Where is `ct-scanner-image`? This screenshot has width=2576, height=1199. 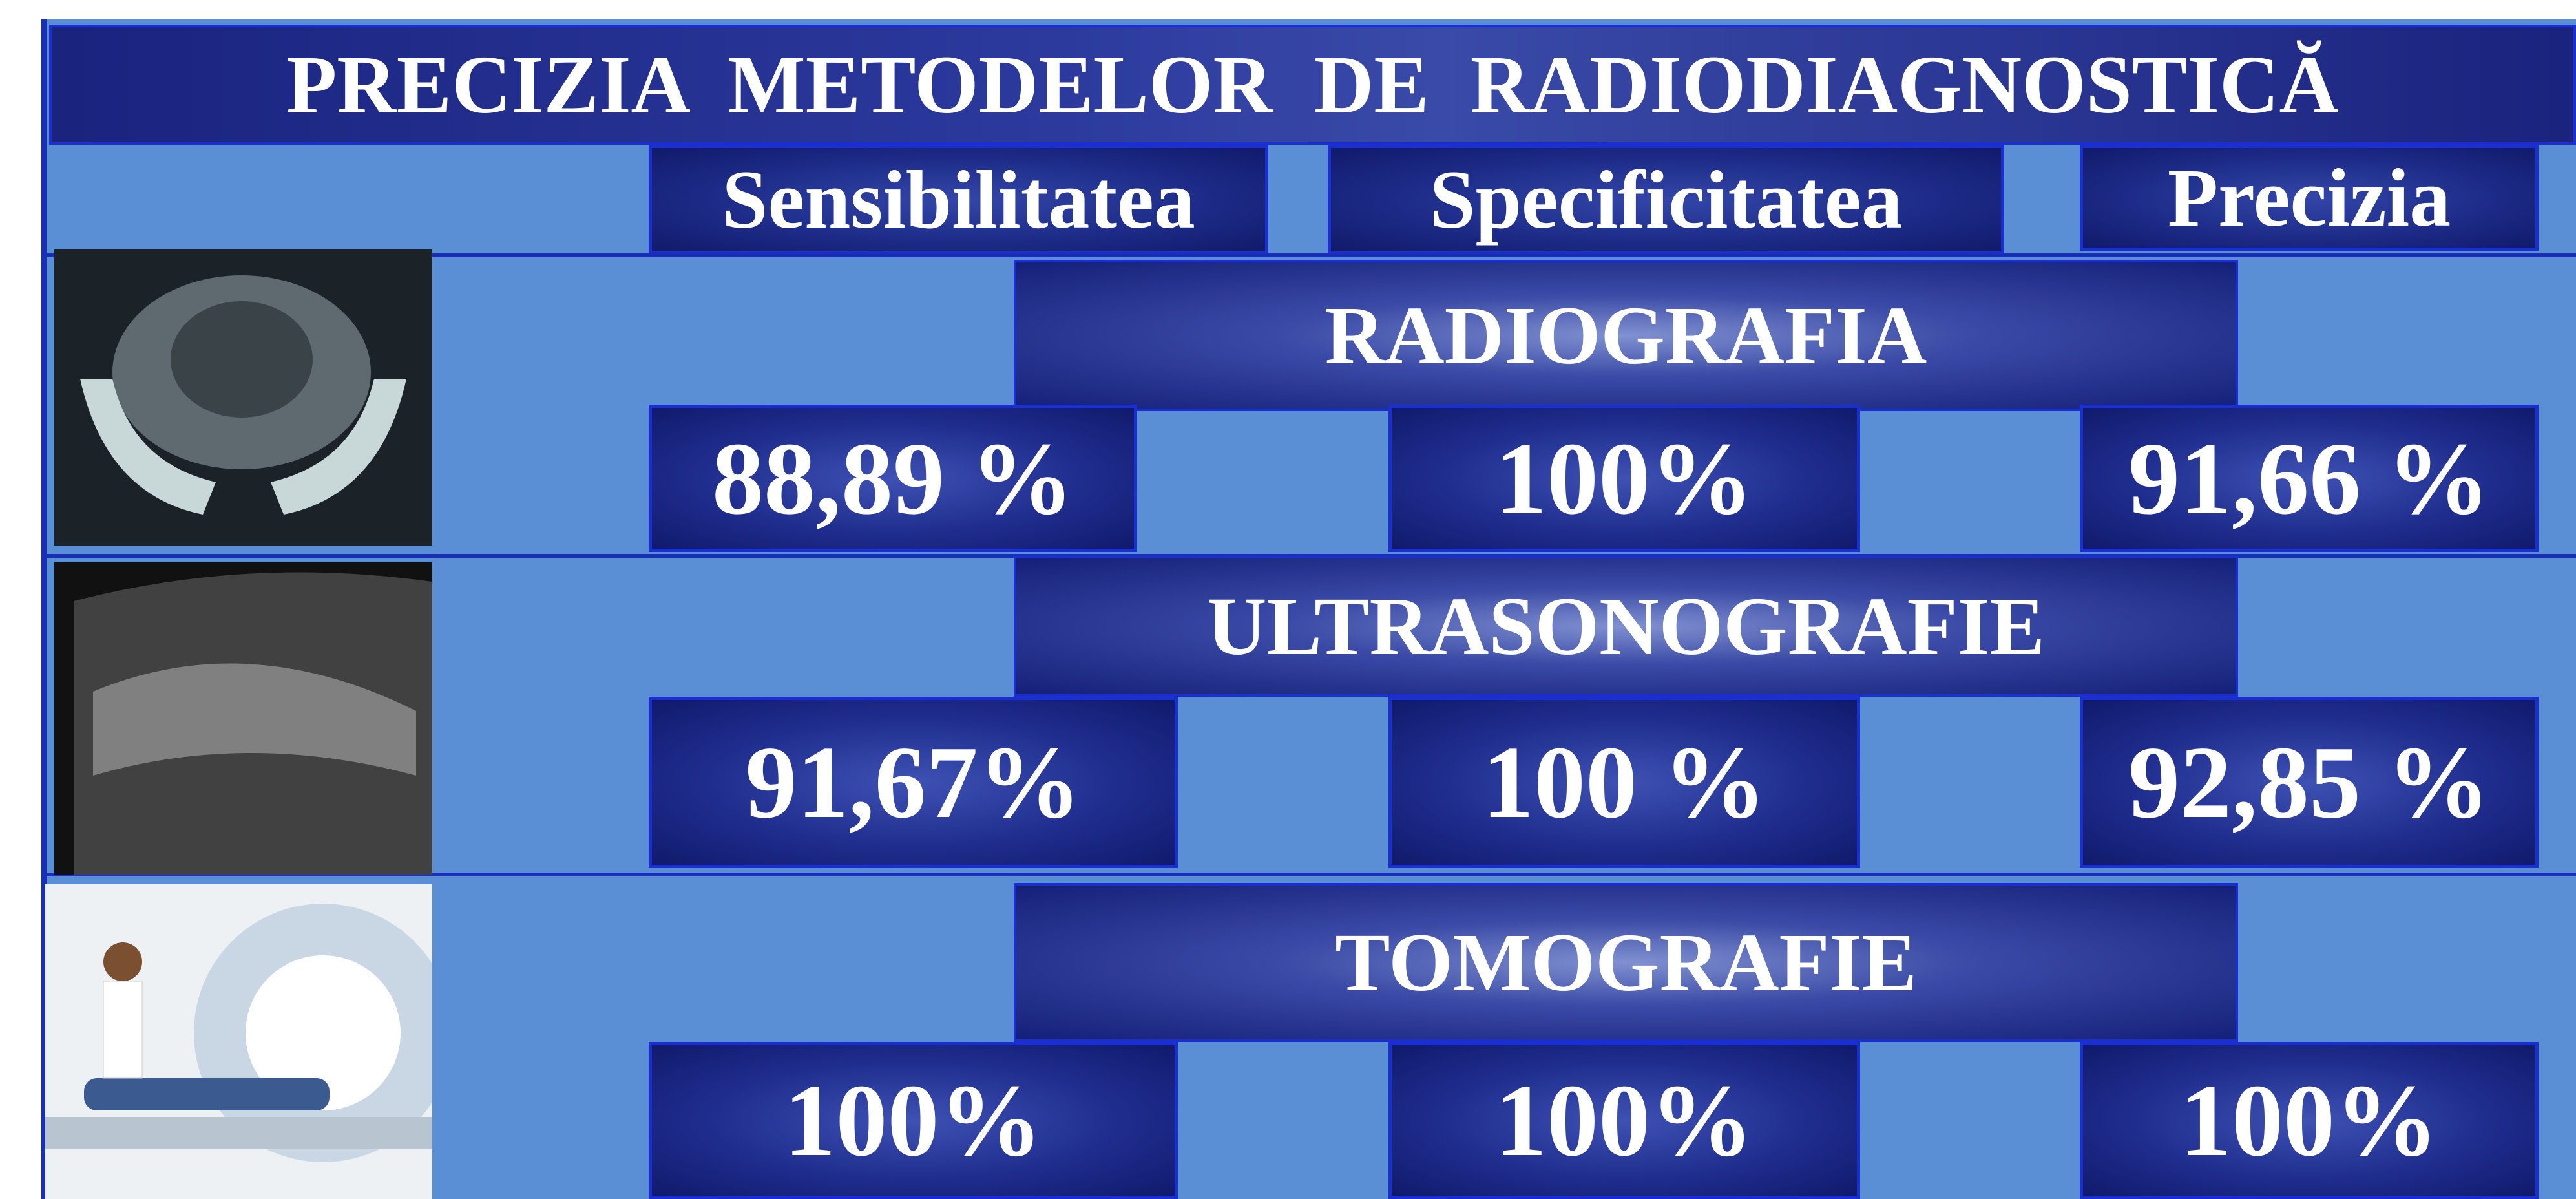
ct-scanner-image is located at coordinates (238, 1041).